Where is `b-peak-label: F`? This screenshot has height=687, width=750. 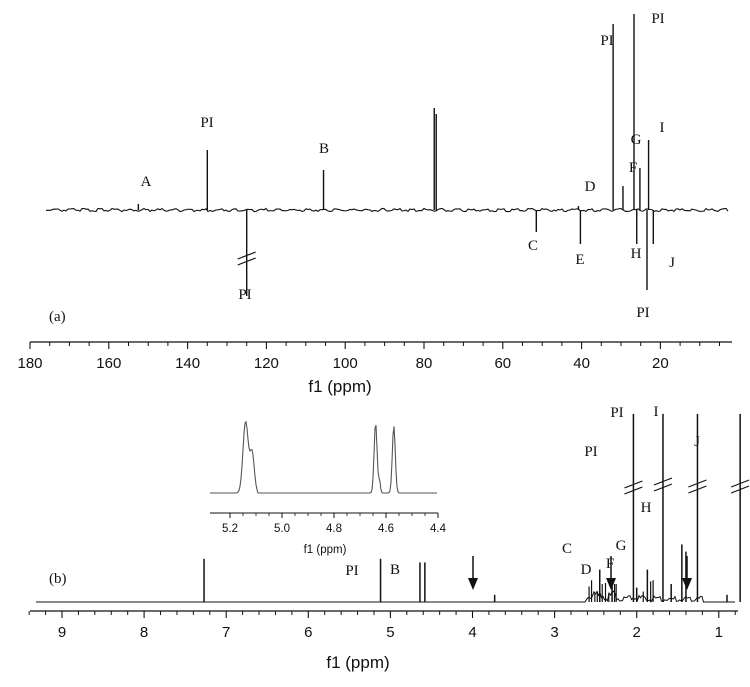
b-peak-label: F is located at coordinates (610, 564).